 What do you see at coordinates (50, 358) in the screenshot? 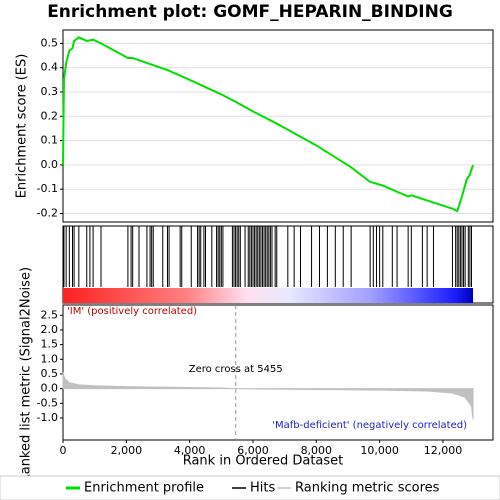
I see `y-tick-label: 1.0` at bounding box center [50, 358].